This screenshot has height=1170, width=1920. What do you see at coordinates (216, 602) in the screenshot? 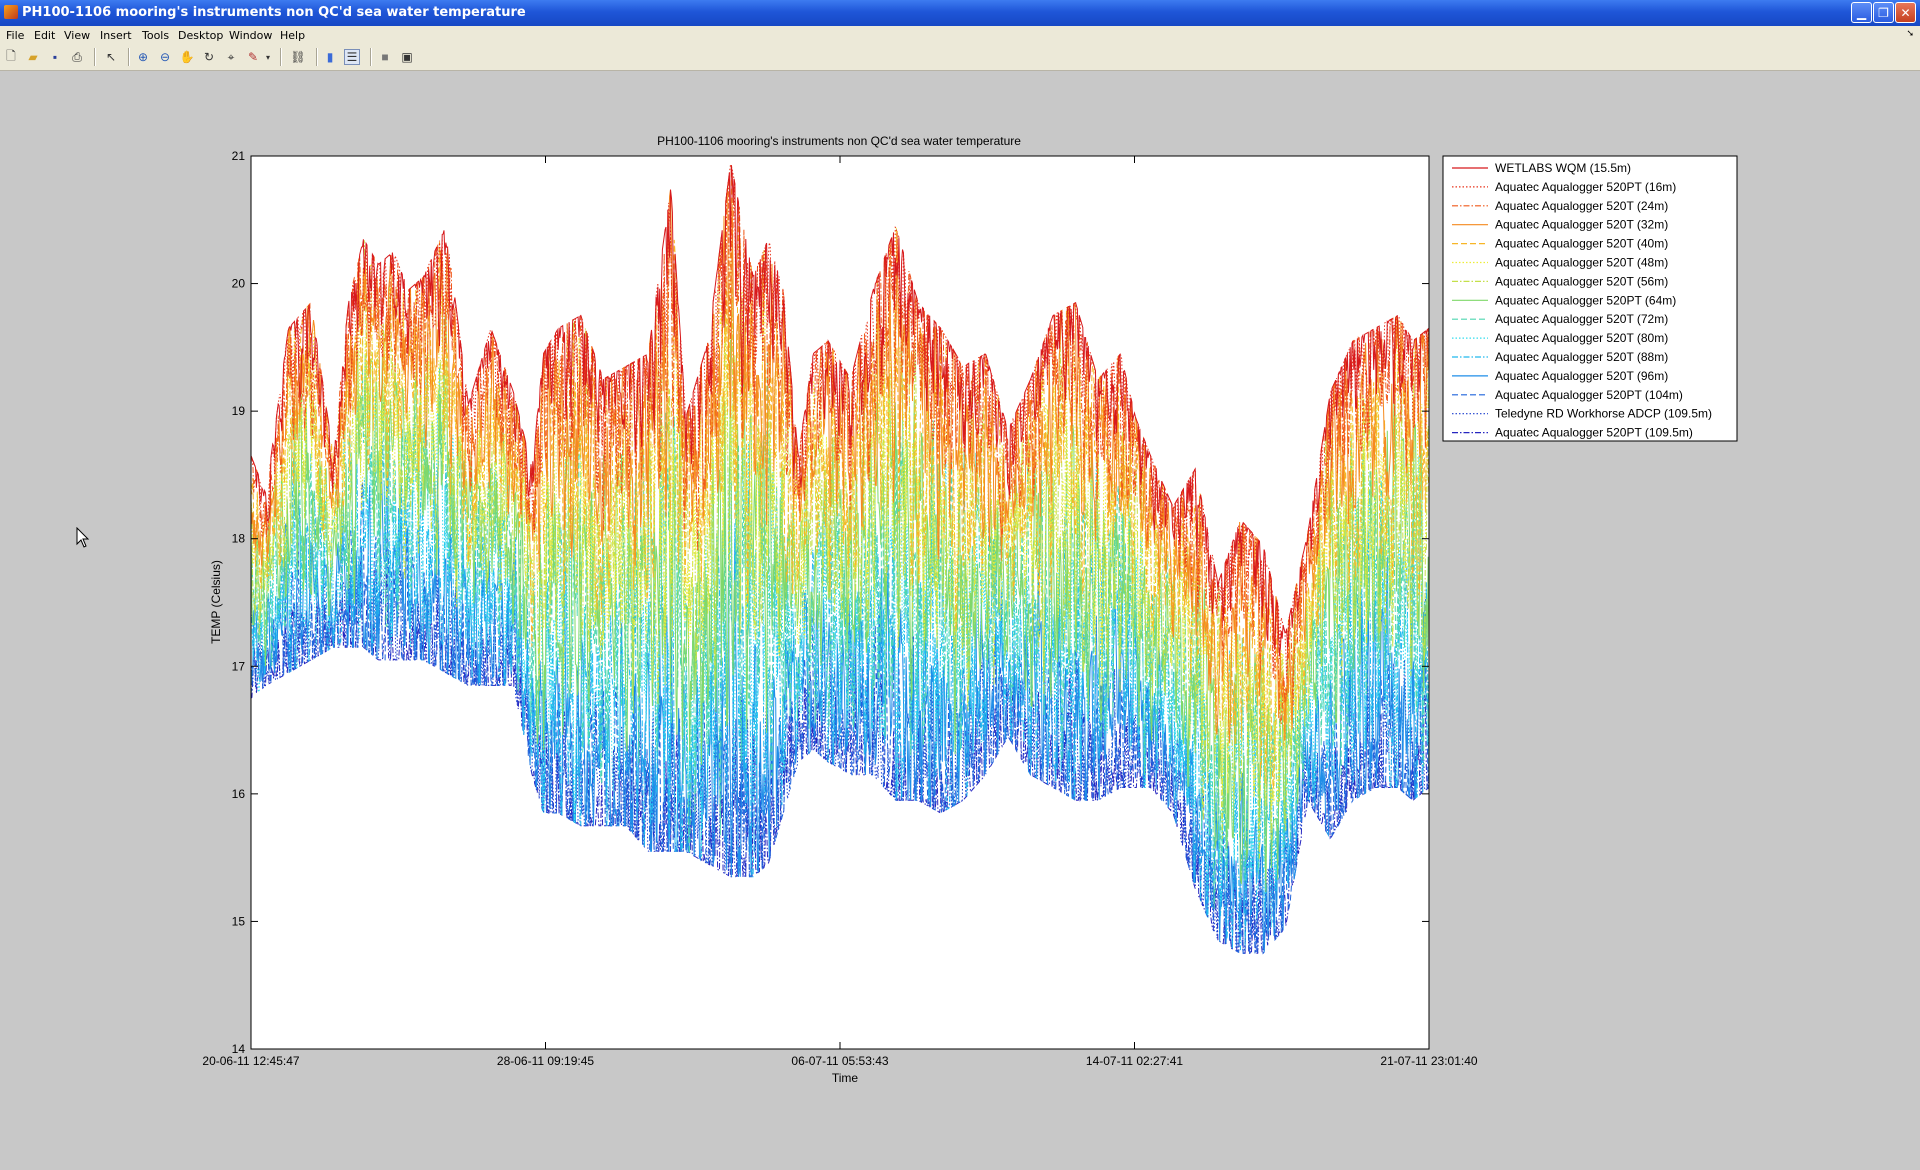
I see `y-axis-label: TEMP (Celsius)` at bounding box center [216, 602].